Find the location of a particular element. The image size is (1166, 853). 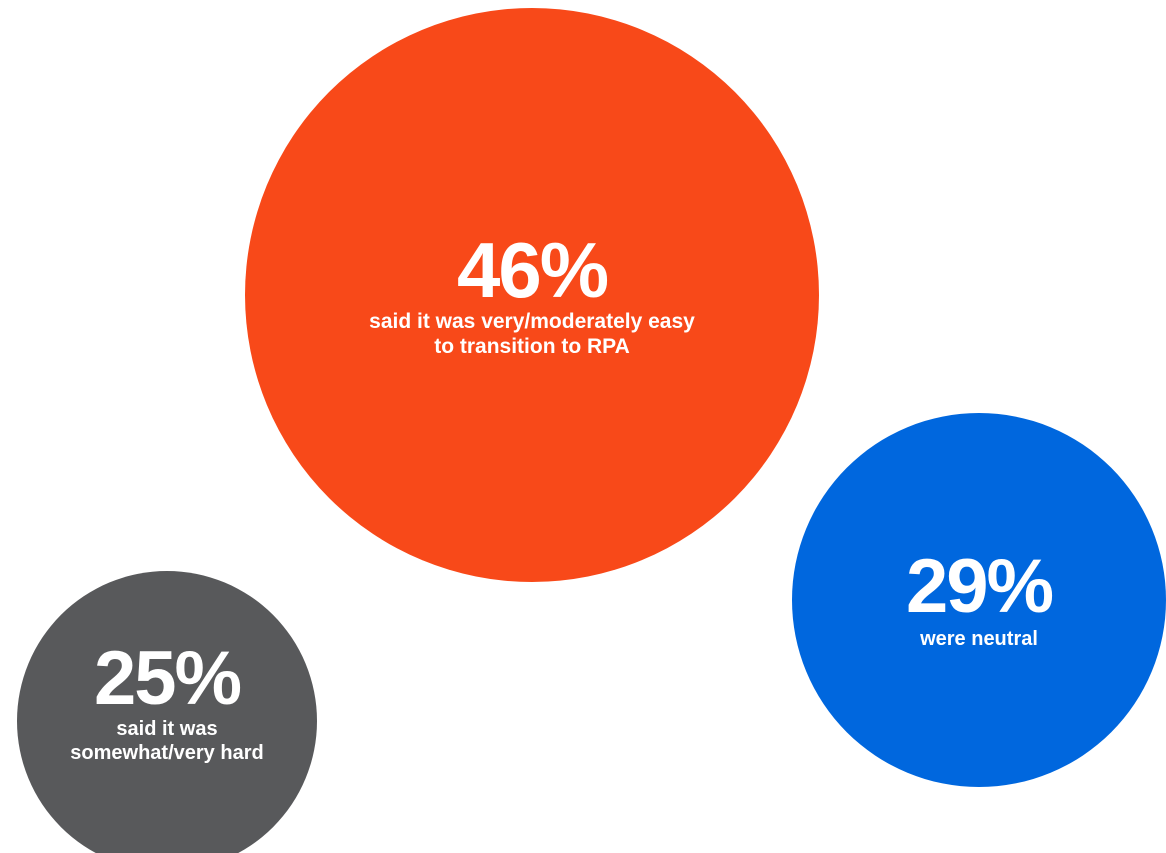

bubble-hard-percent: 25% is located at coordinates (167, 678).